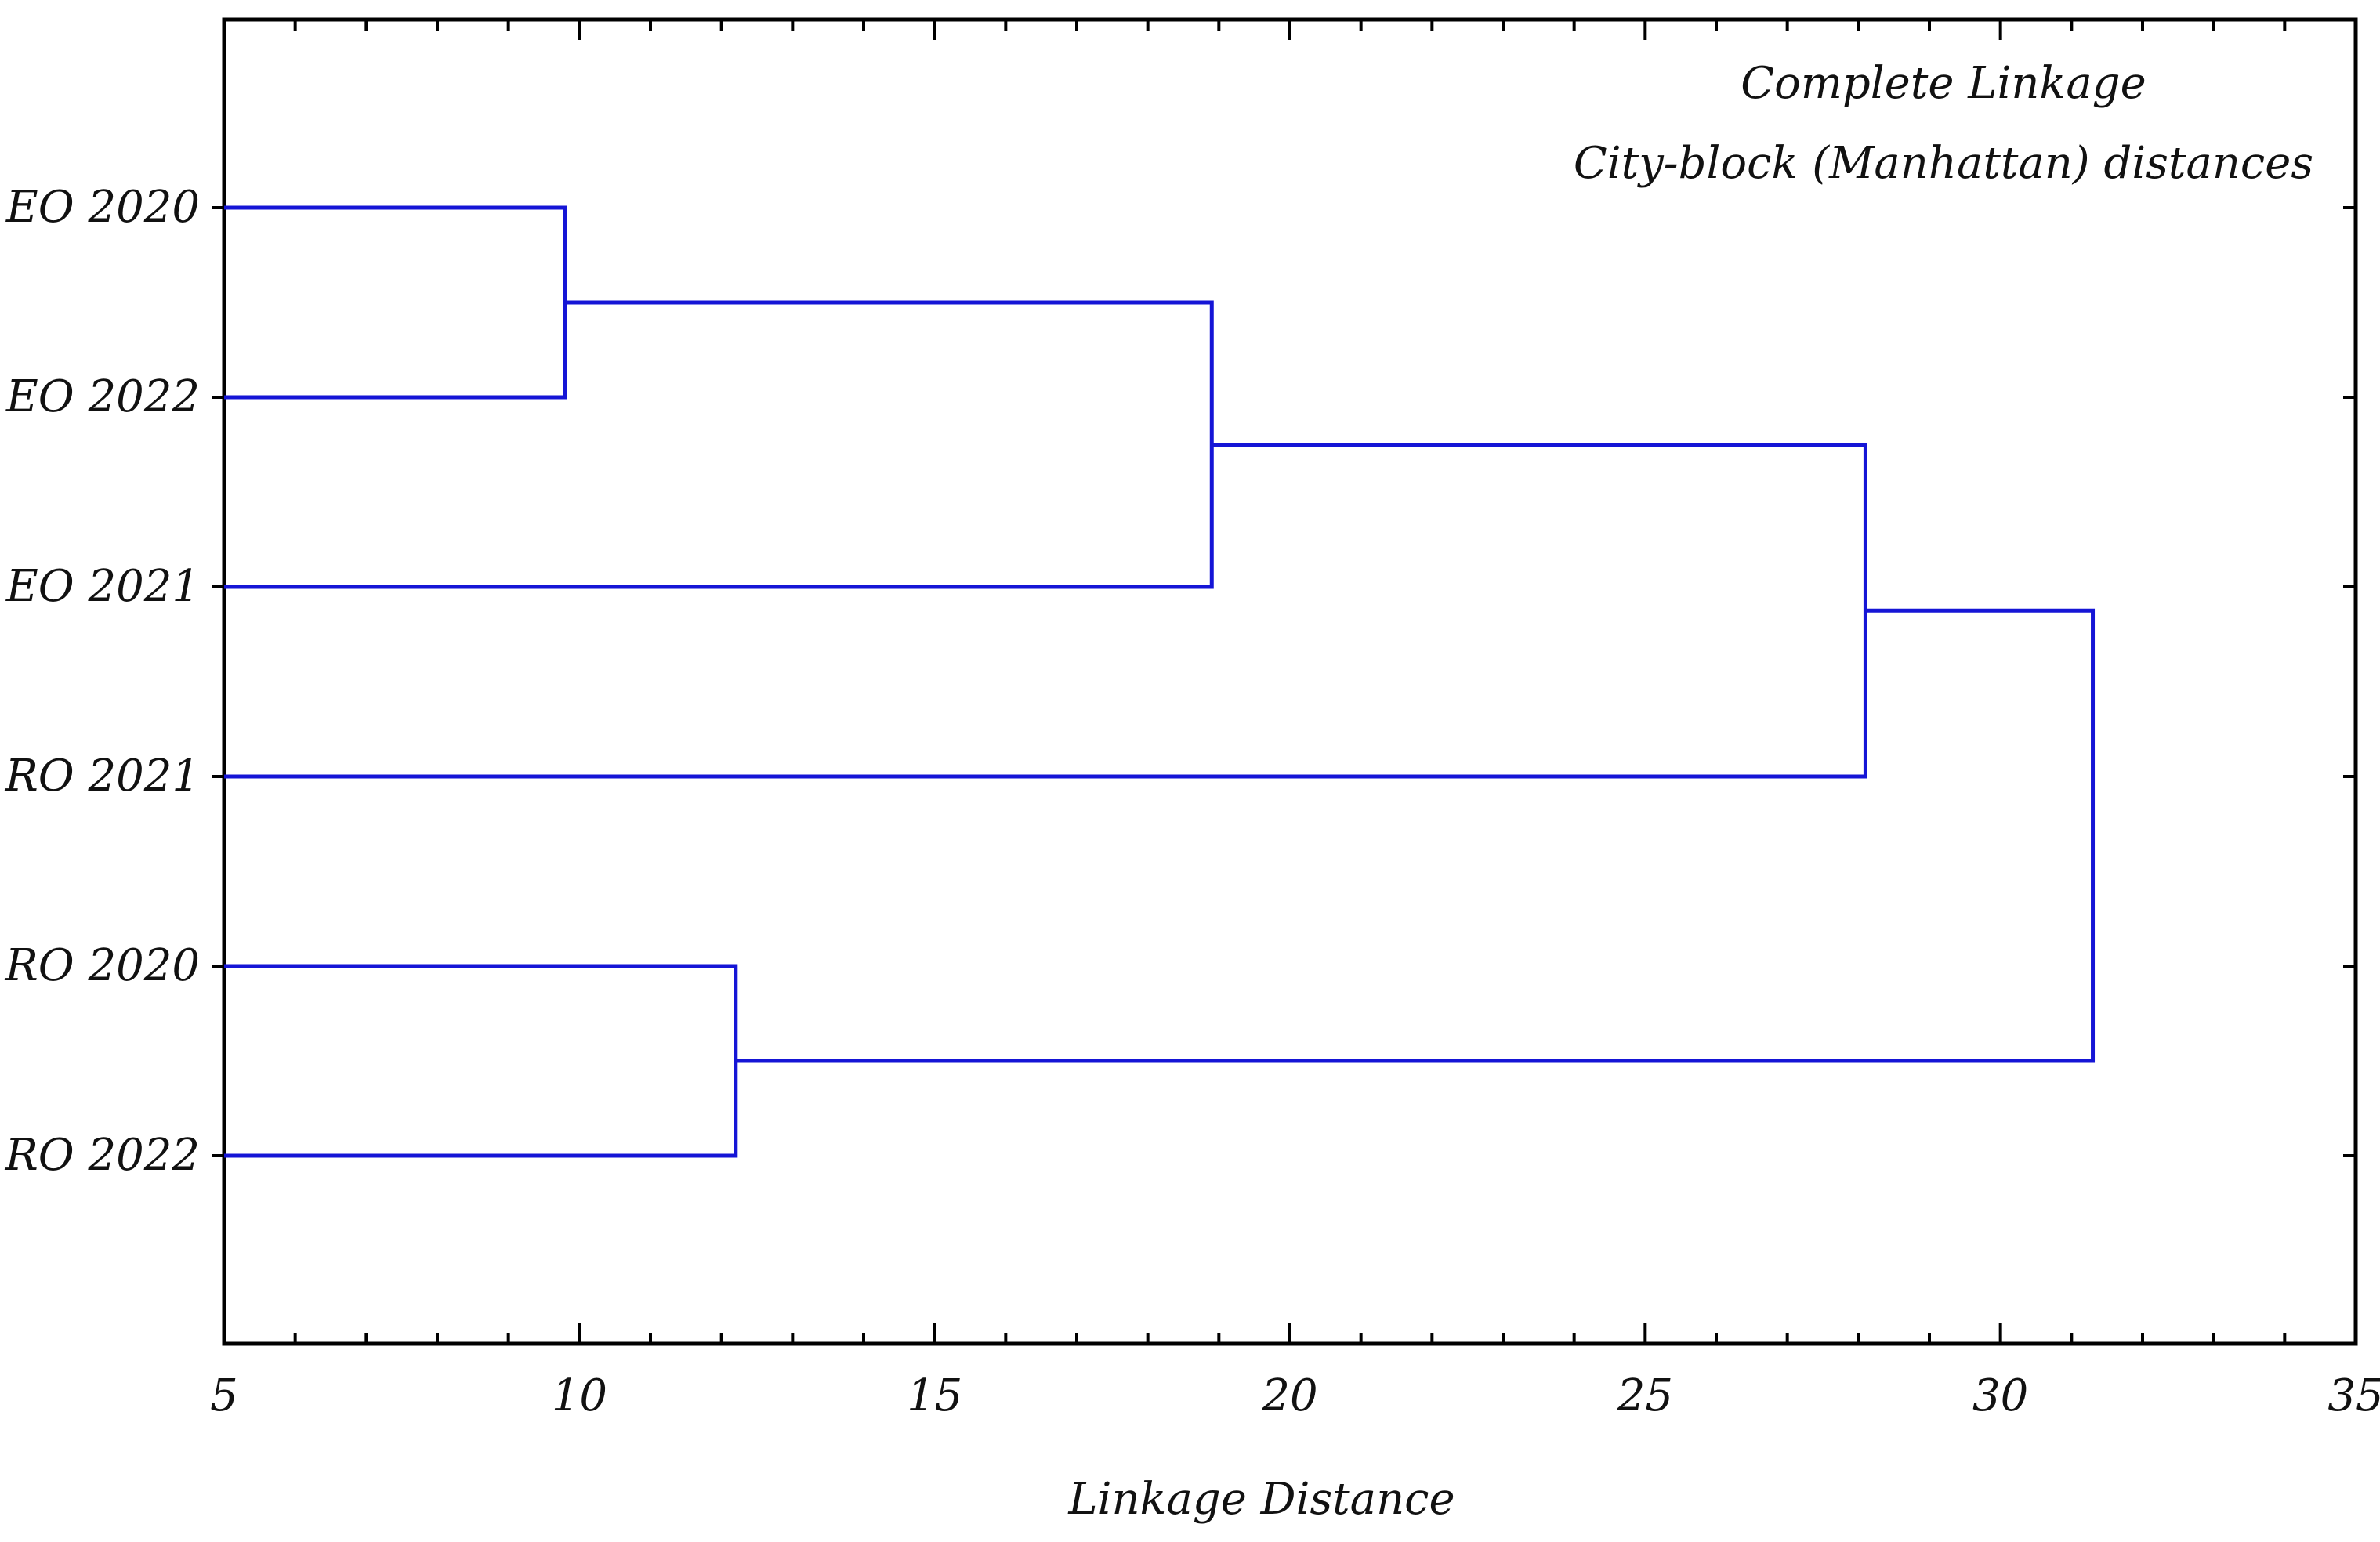 The width and height of the screenshot is (2380, 1542). Describe the element at coordinates (102, 1155) in the screenshot. I see `leaf-label: RO 2022` at that location.